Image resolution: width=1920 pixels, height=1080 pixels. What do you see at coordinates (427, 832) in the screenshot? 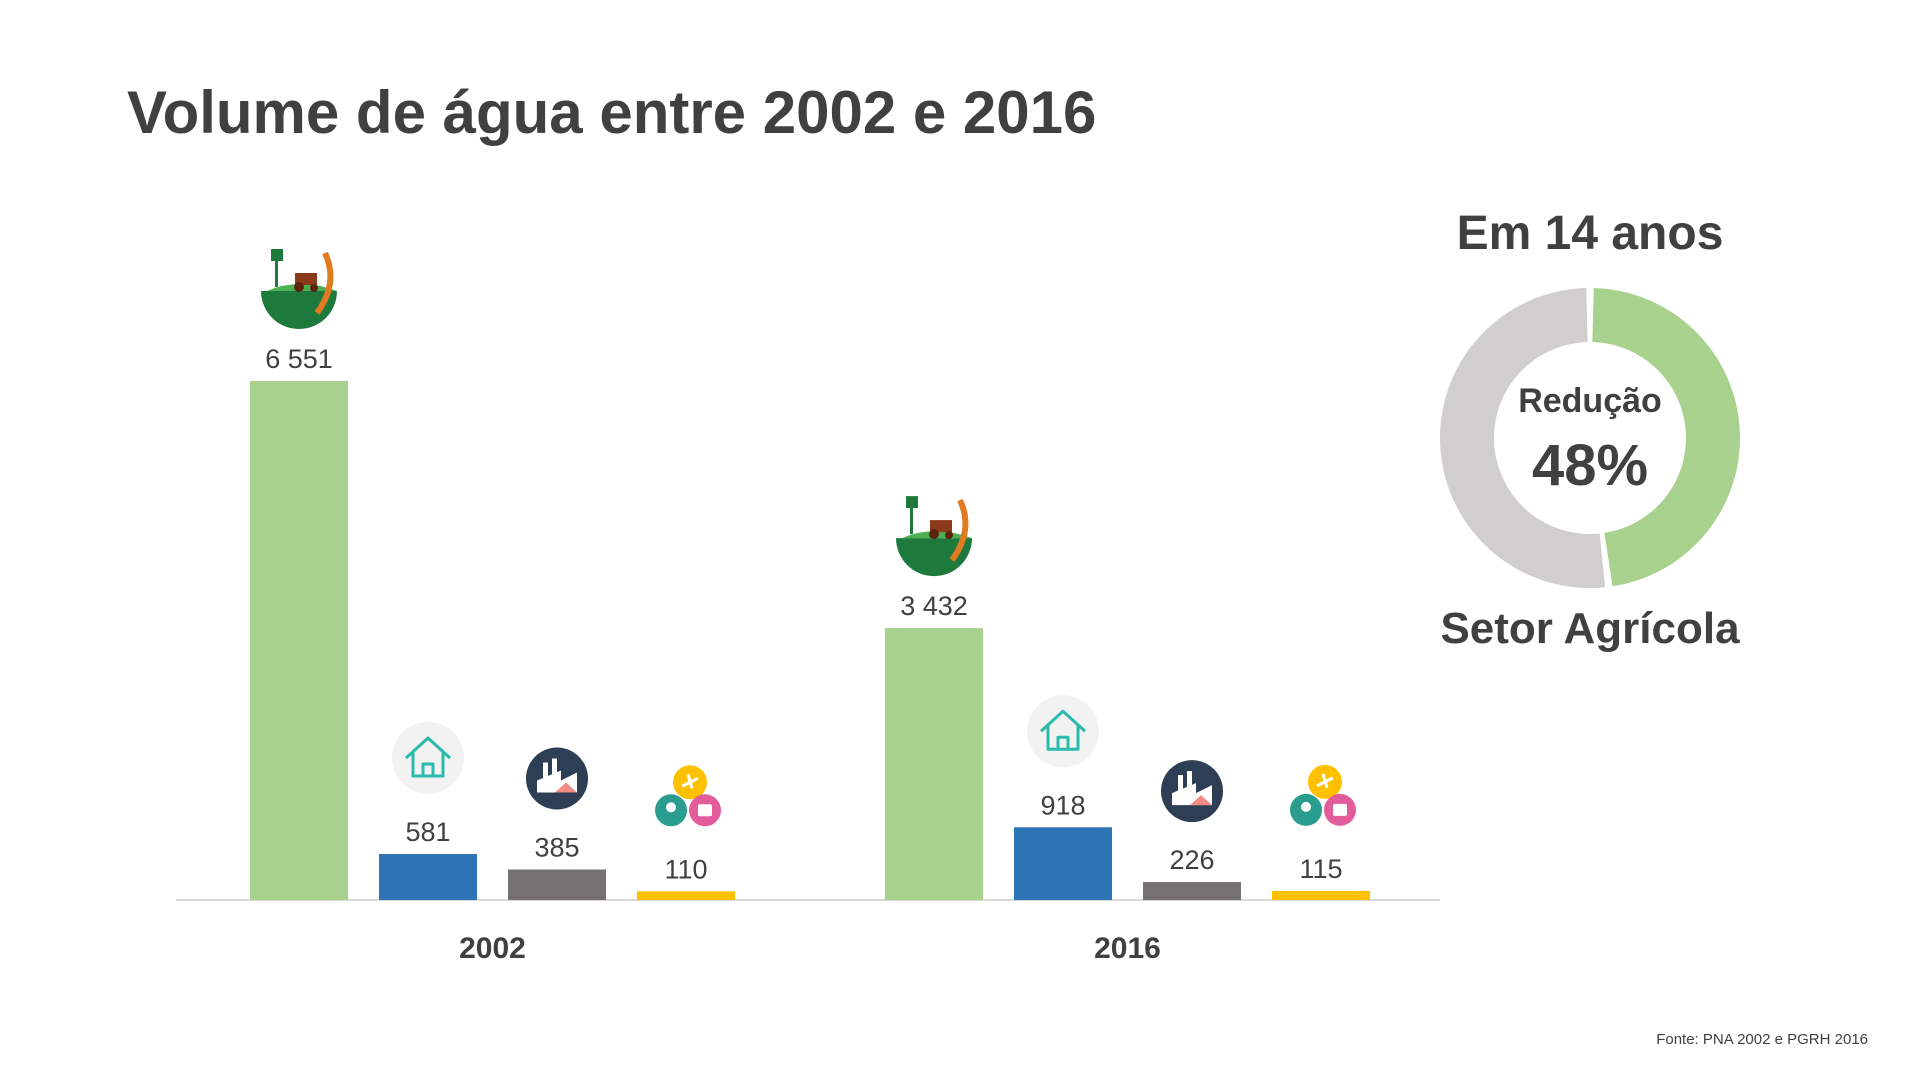
I see `data-label-2002-domestico: 581` at bounding box center [427, 832].